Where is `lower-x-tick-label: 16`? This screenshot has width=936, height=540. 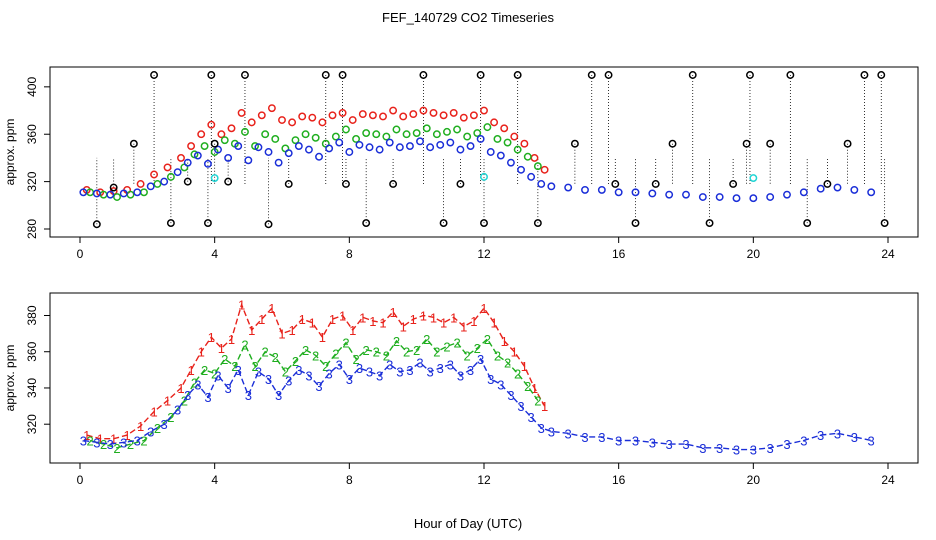 lower-x-tick-label: 16 is located at coordinates (619, 480).